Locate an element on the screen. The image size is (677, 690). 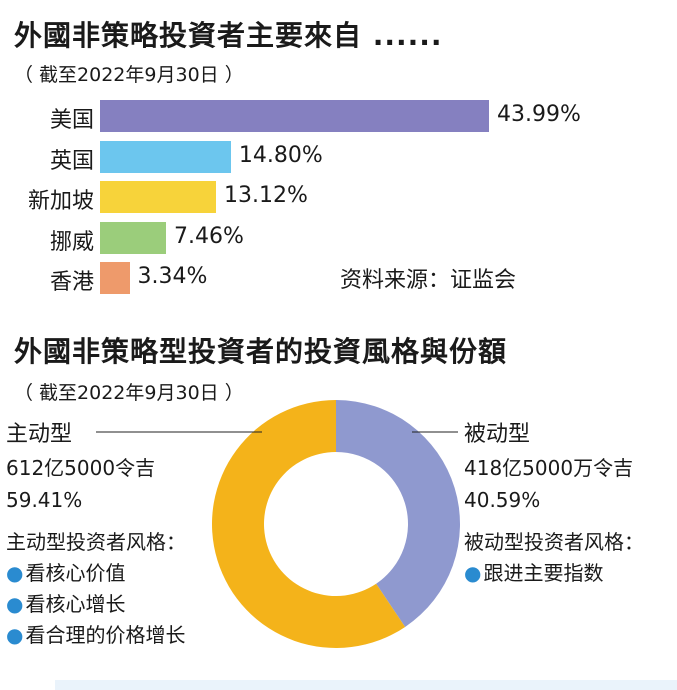
bar-value-label: 7.46% is located at coordinates (208, 236).